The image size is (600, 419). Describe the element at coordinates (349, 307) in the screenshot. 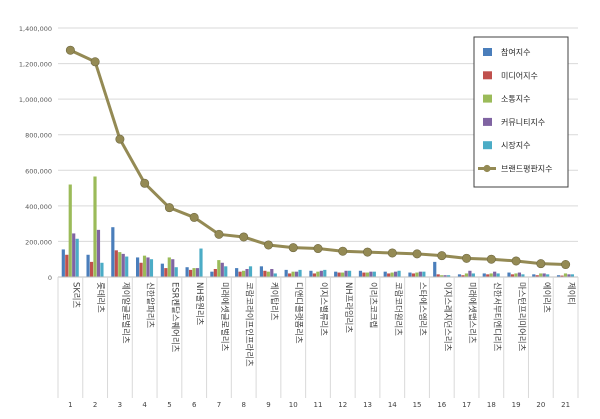

I see `category-label: NH프라임리츠` at that location.